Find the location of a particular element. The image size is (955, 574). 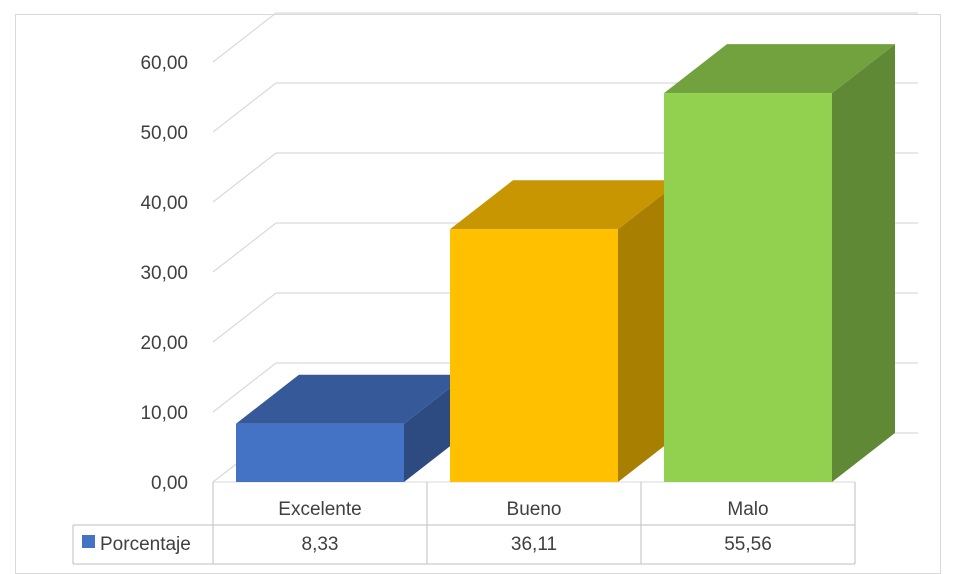

bar-bueno is located at coordinates (565, 331).